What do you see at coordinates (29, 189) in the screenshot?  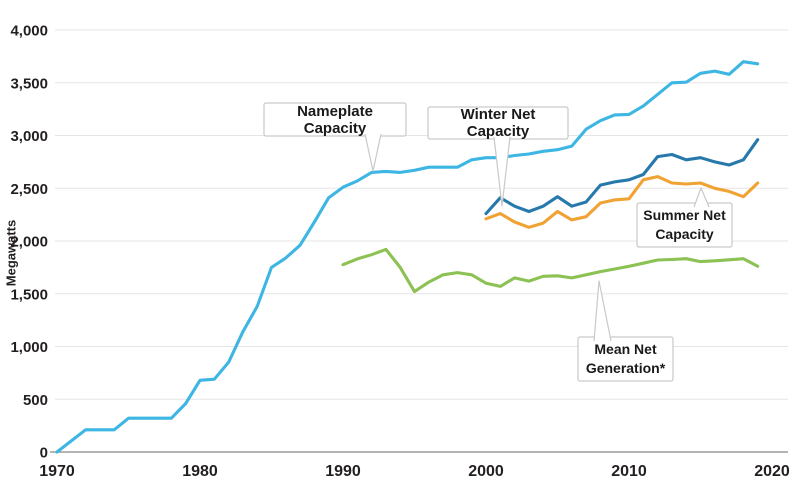 I see `y-tick-label: 2,500` at bounding box center [29, 189].